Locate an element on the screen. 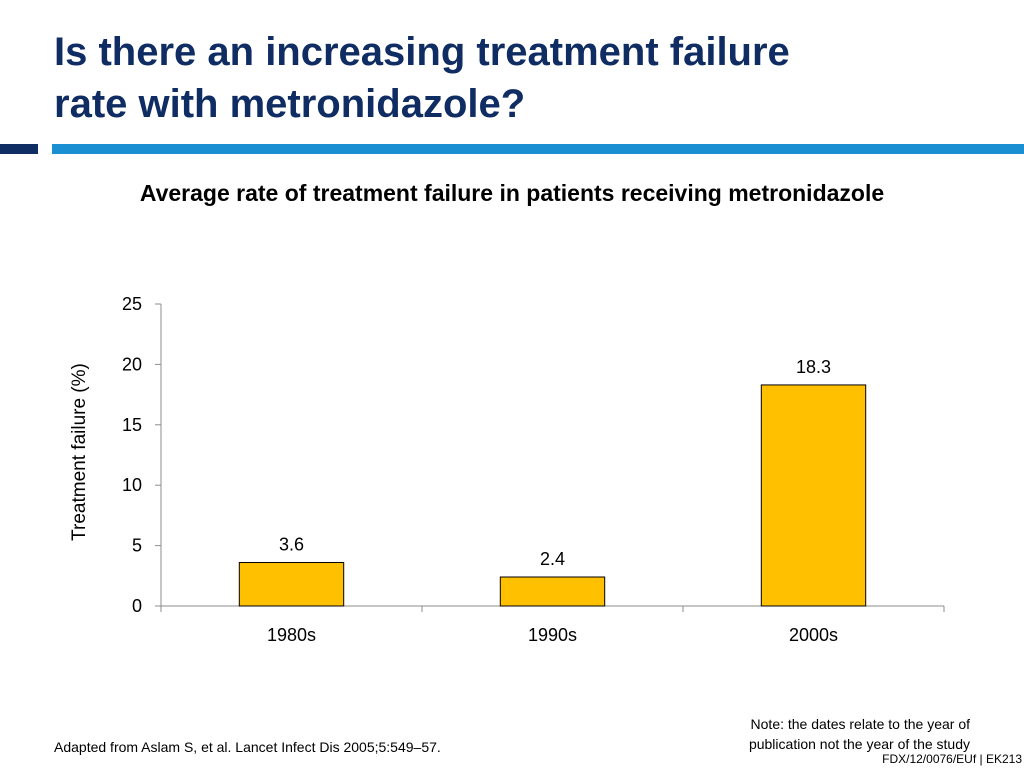  document-code: FDX/12/0076/EUf | EK213 is located at coordinates (952, 759).